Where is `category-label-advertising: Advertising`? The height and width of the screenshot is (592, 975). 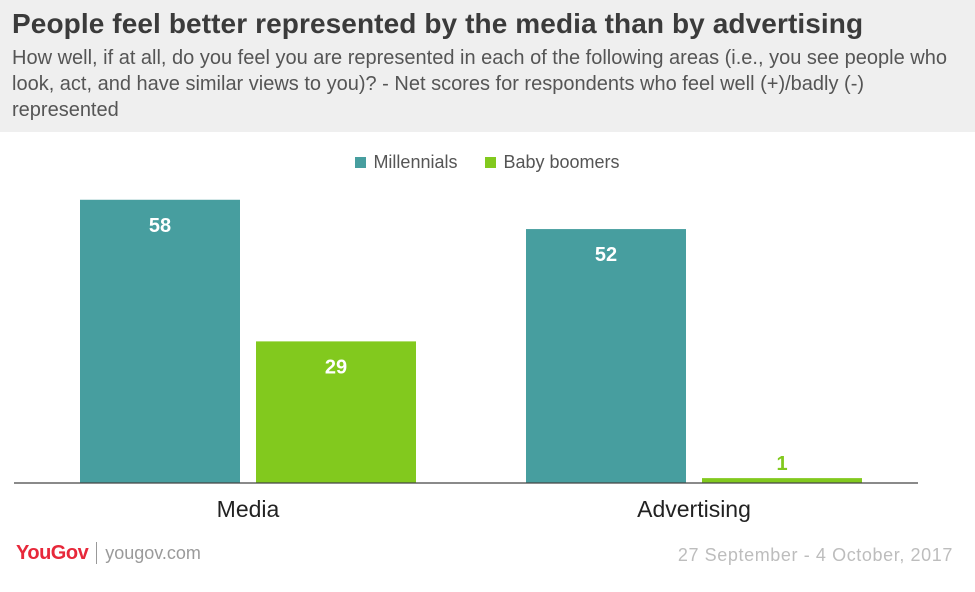 category-label-advertising: Advertising is located at coordinates (694, 509).